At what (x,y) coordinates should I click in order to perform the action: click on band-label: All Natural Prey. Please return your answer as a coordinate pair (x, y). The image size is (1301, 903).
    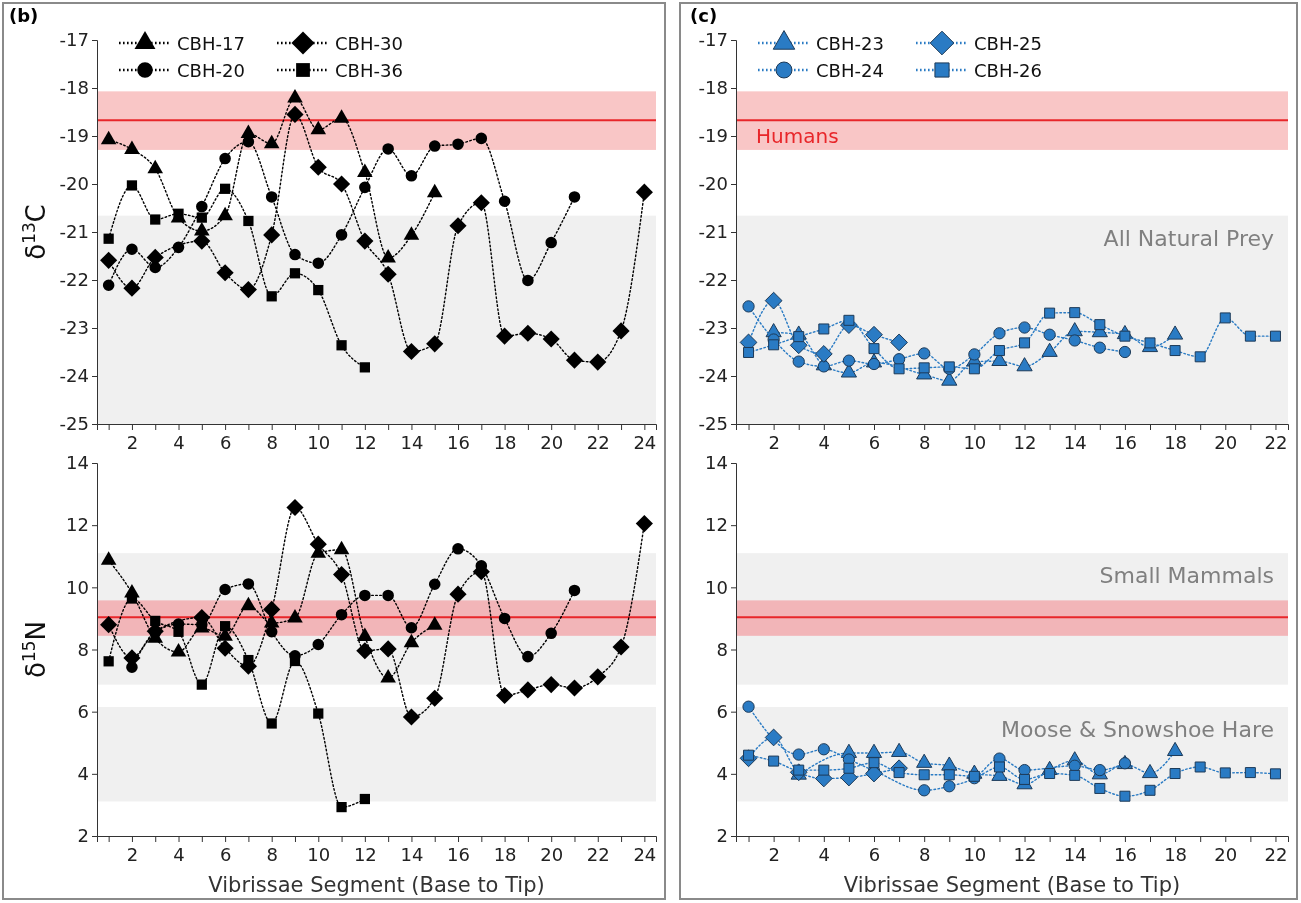
    Looking at the image, I should click on (1188, 238).